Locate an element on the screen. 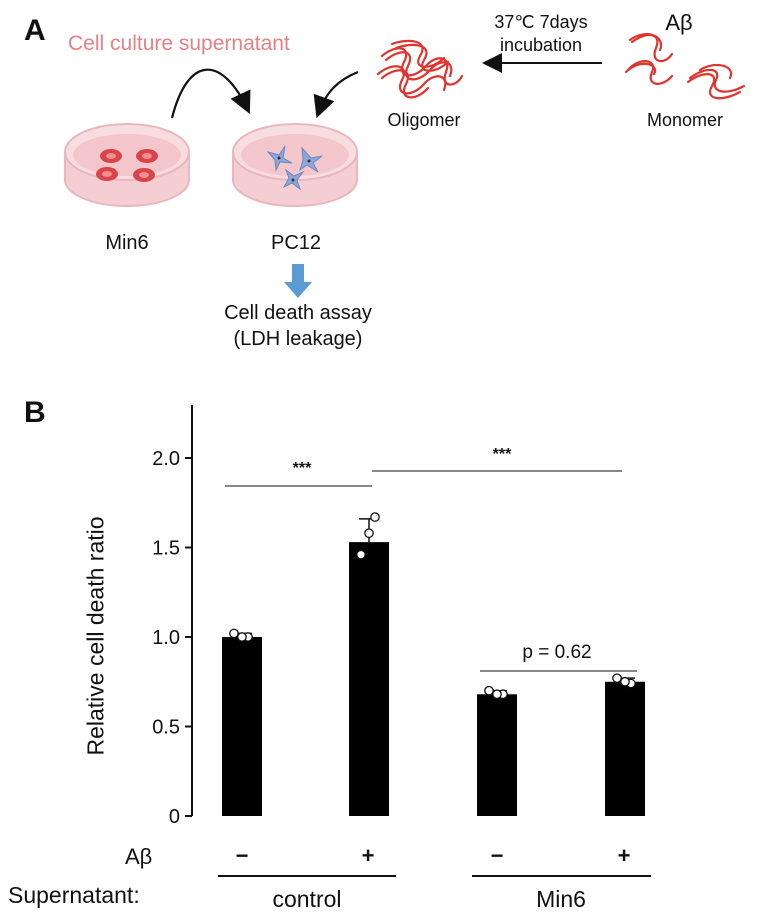  transfer-arrow-min6-to-pc12 is located at coordinates (210, 93).